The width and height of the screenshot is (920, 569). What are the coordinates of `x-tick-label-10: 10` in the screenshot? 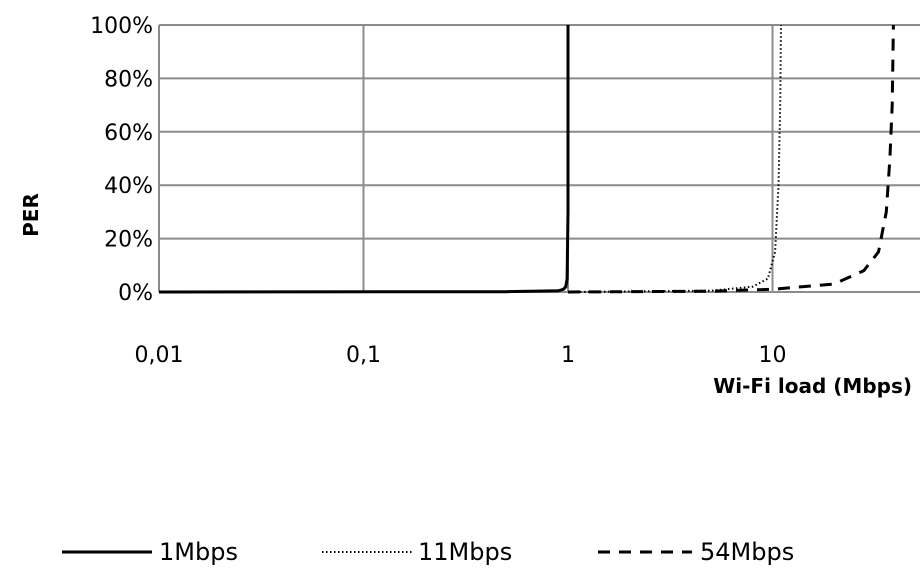 It's located at (773, 355).